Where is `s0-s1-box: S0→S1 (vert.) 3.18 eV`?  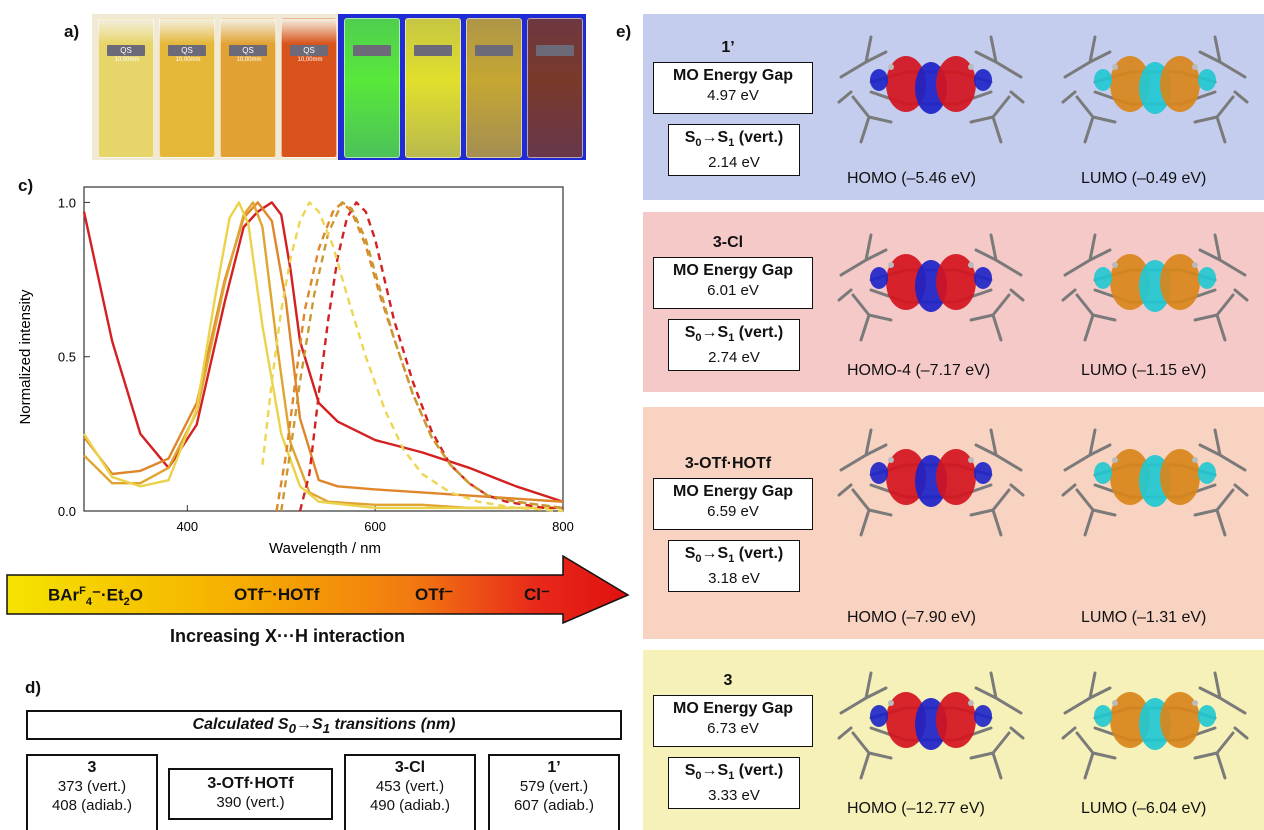
s0-s1-box: S0→S1 (vert.) 3.18 eV is located at coordinates (734, 566).